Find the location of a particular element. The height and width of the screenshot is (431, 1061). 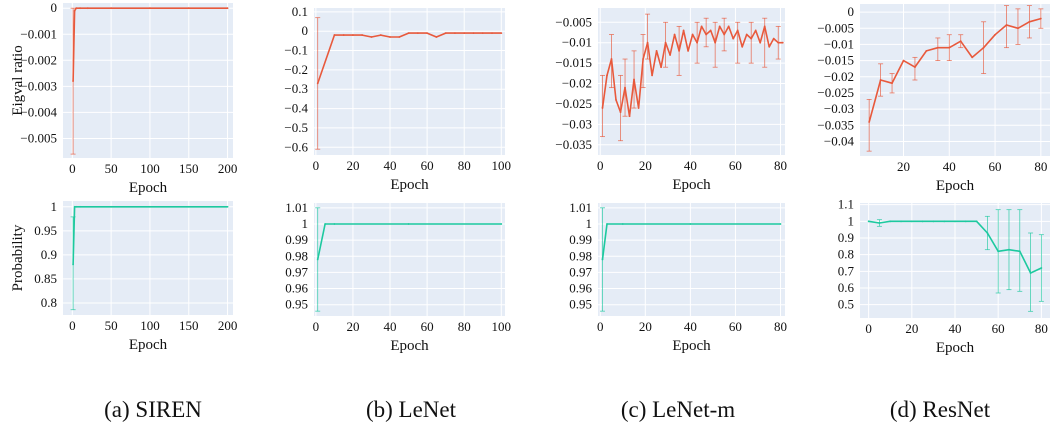

y-tick-label: −0.005 is located at coordinates (835, 27).